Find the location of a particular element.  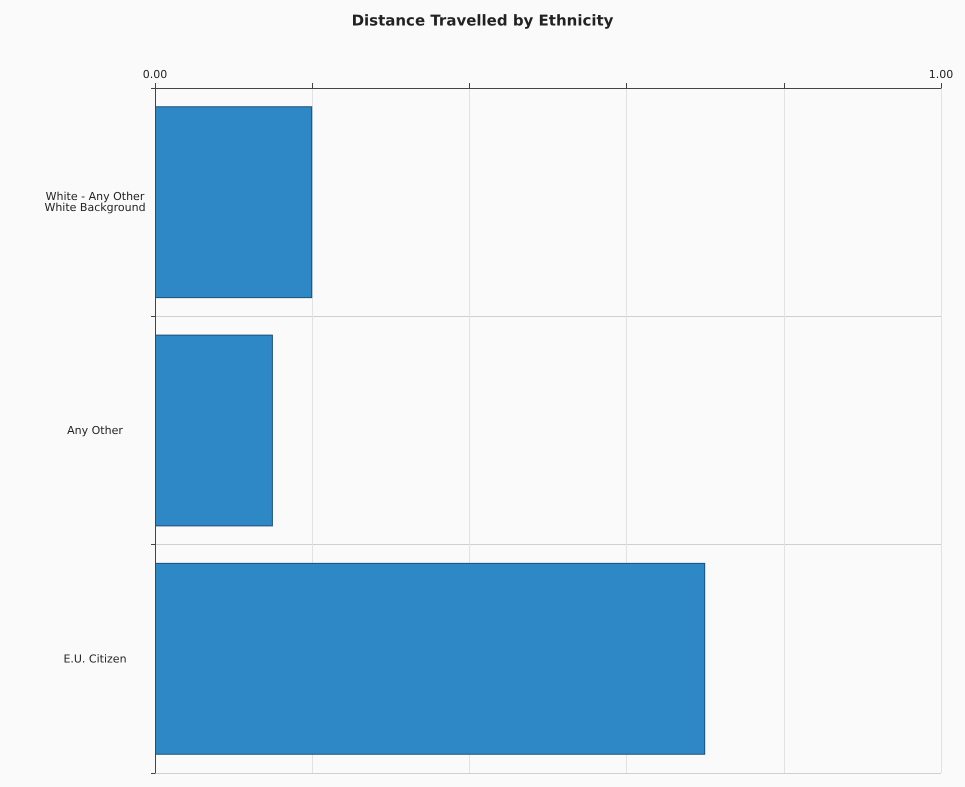

x-tick-label: 1.00 is located at coordinates (941, 74).